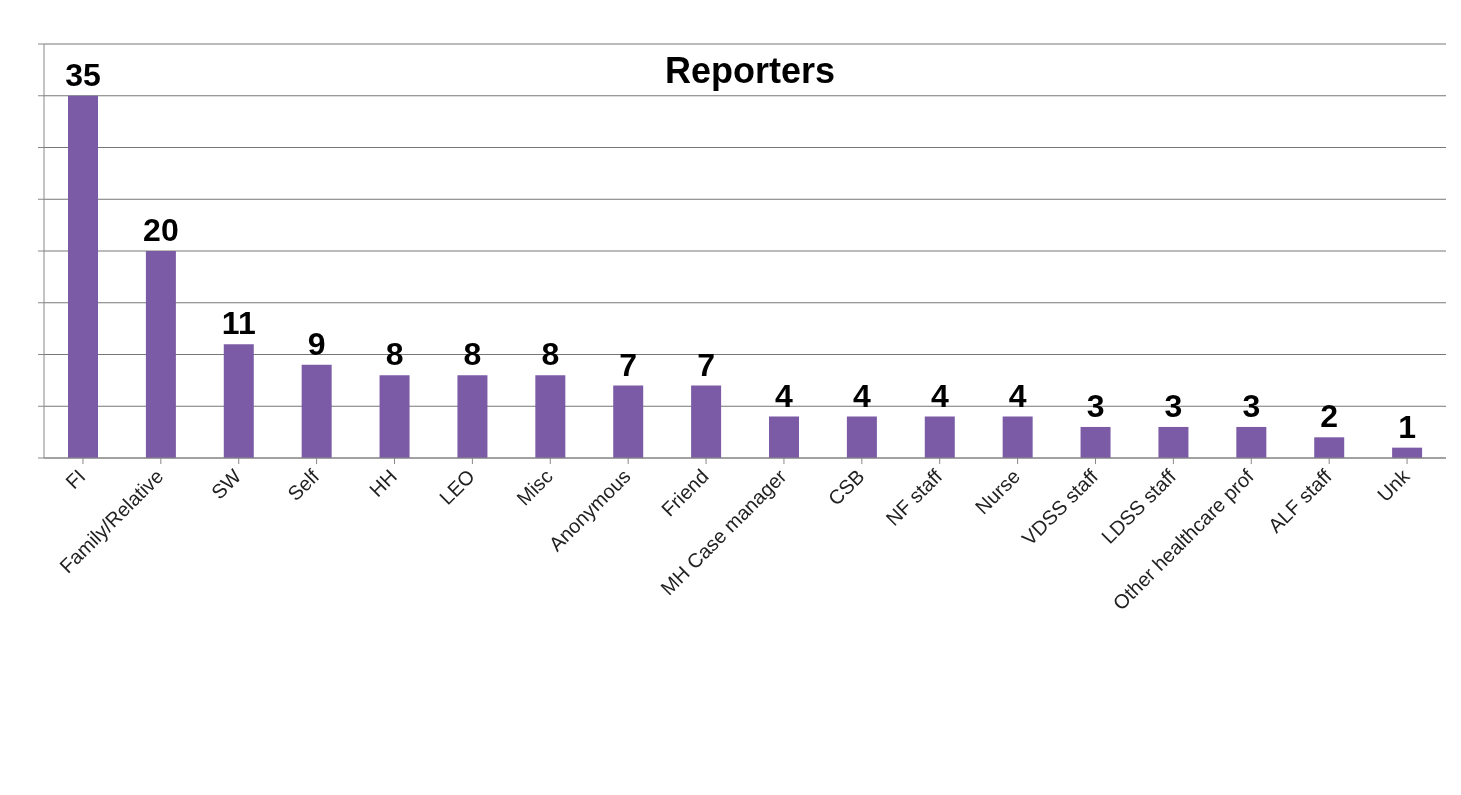 The image size is (1461, 795). I want to click on data-label: 2, so click(1329, 416).